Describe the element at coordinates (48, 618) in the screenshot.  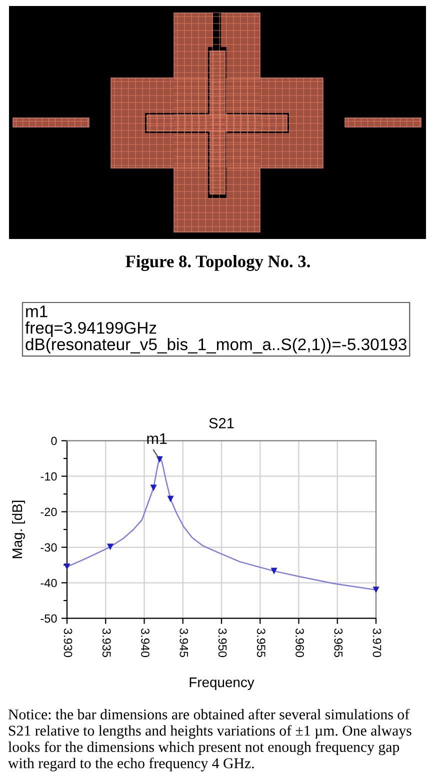
I see `y-tick-label: -50` at that location.